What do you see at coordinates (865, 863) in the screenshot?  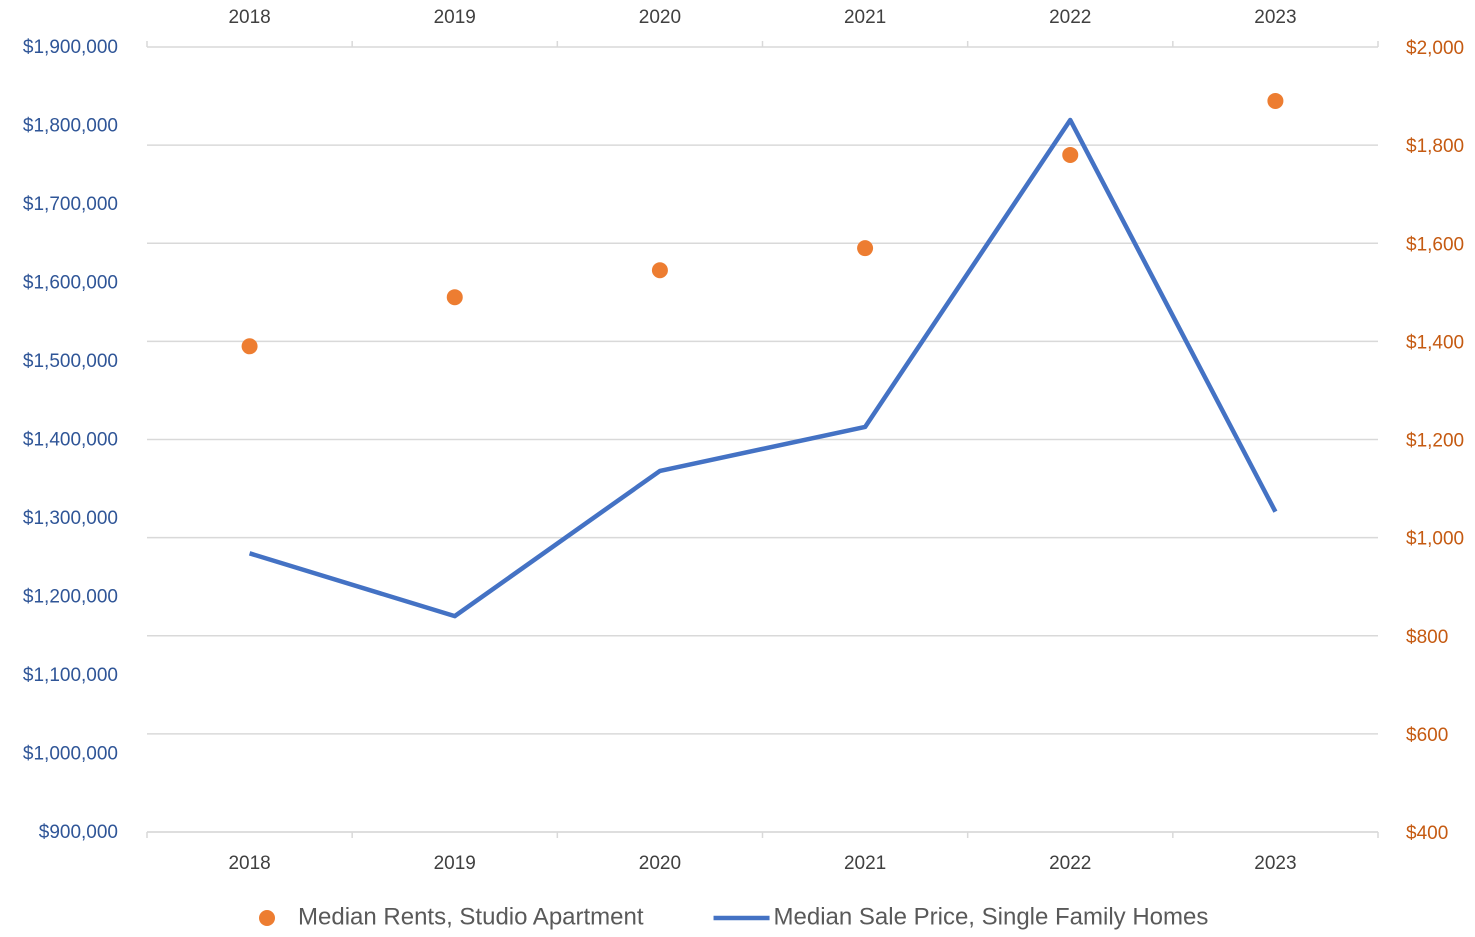 I see `x-tick-label: 2021` at bounding box center [865, 863].